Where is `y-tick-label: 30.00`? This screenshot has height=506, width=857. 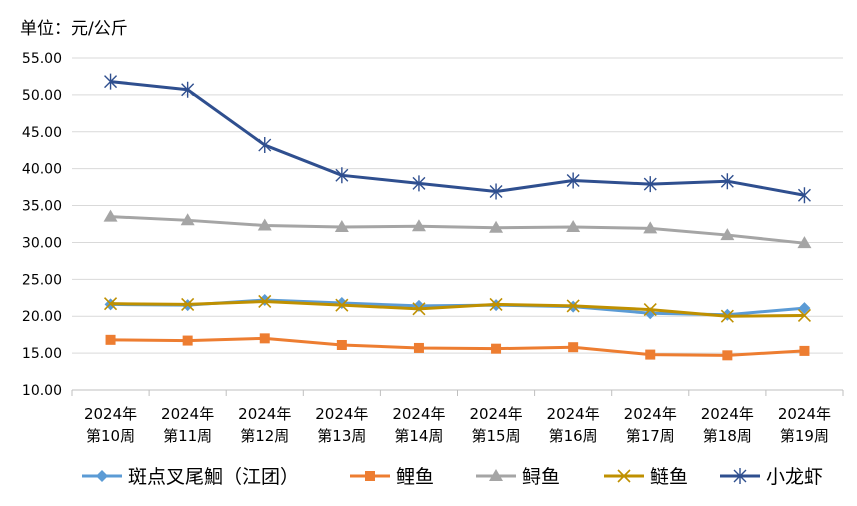 y-tick-label: 30.00 is located at coordinates (42, 243).